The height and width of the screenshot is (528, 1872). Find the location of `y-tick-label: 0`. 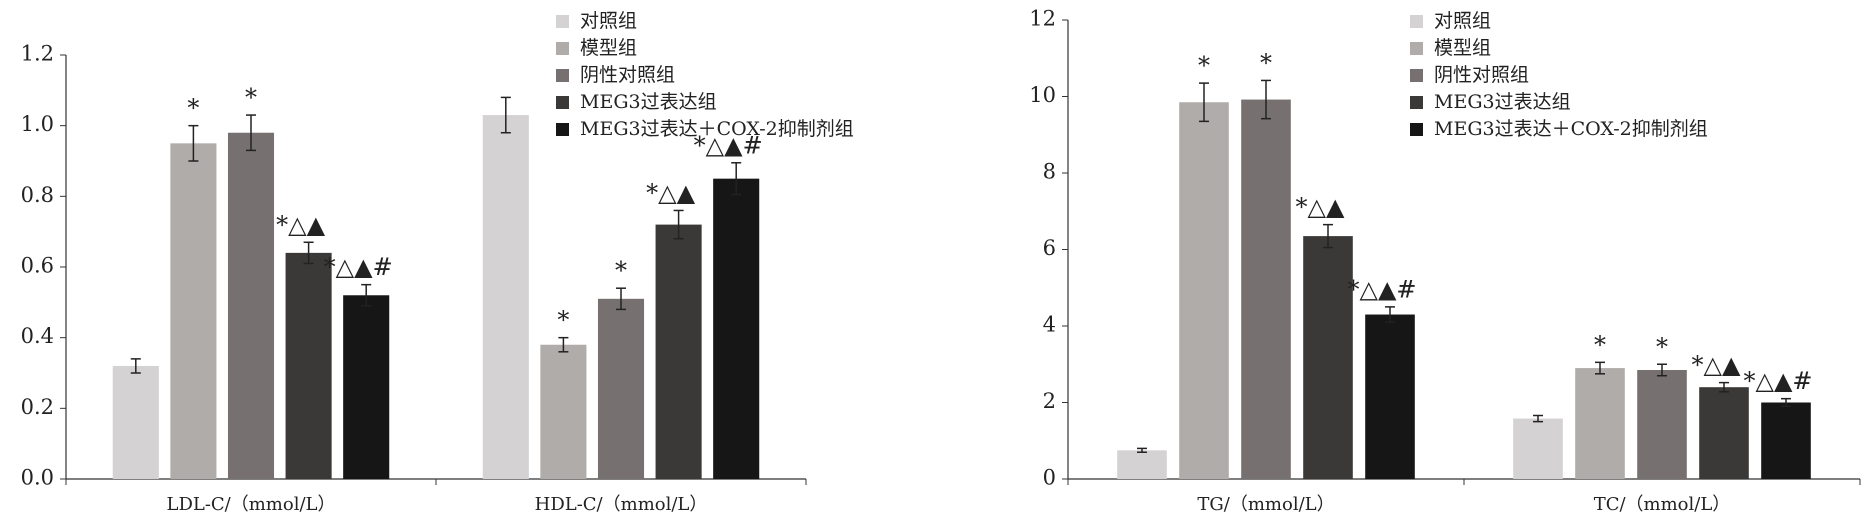

y-tick-label: 0 is located at coordinates (1049, 478).